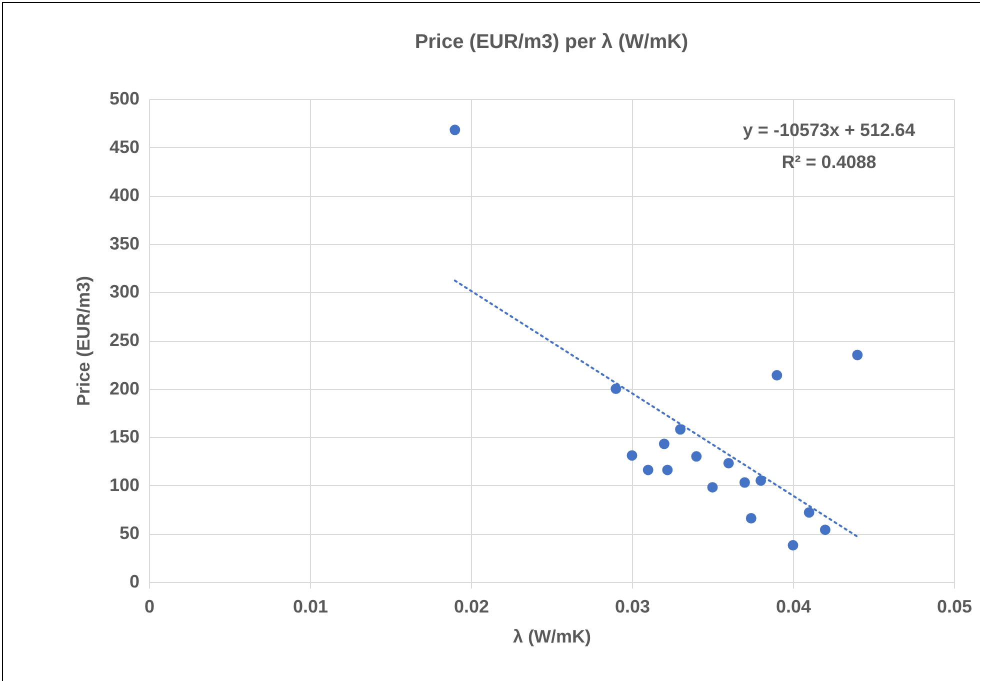 The image size is (984, 681). I want to click on y-tick-label: 450, so click(124, 146).